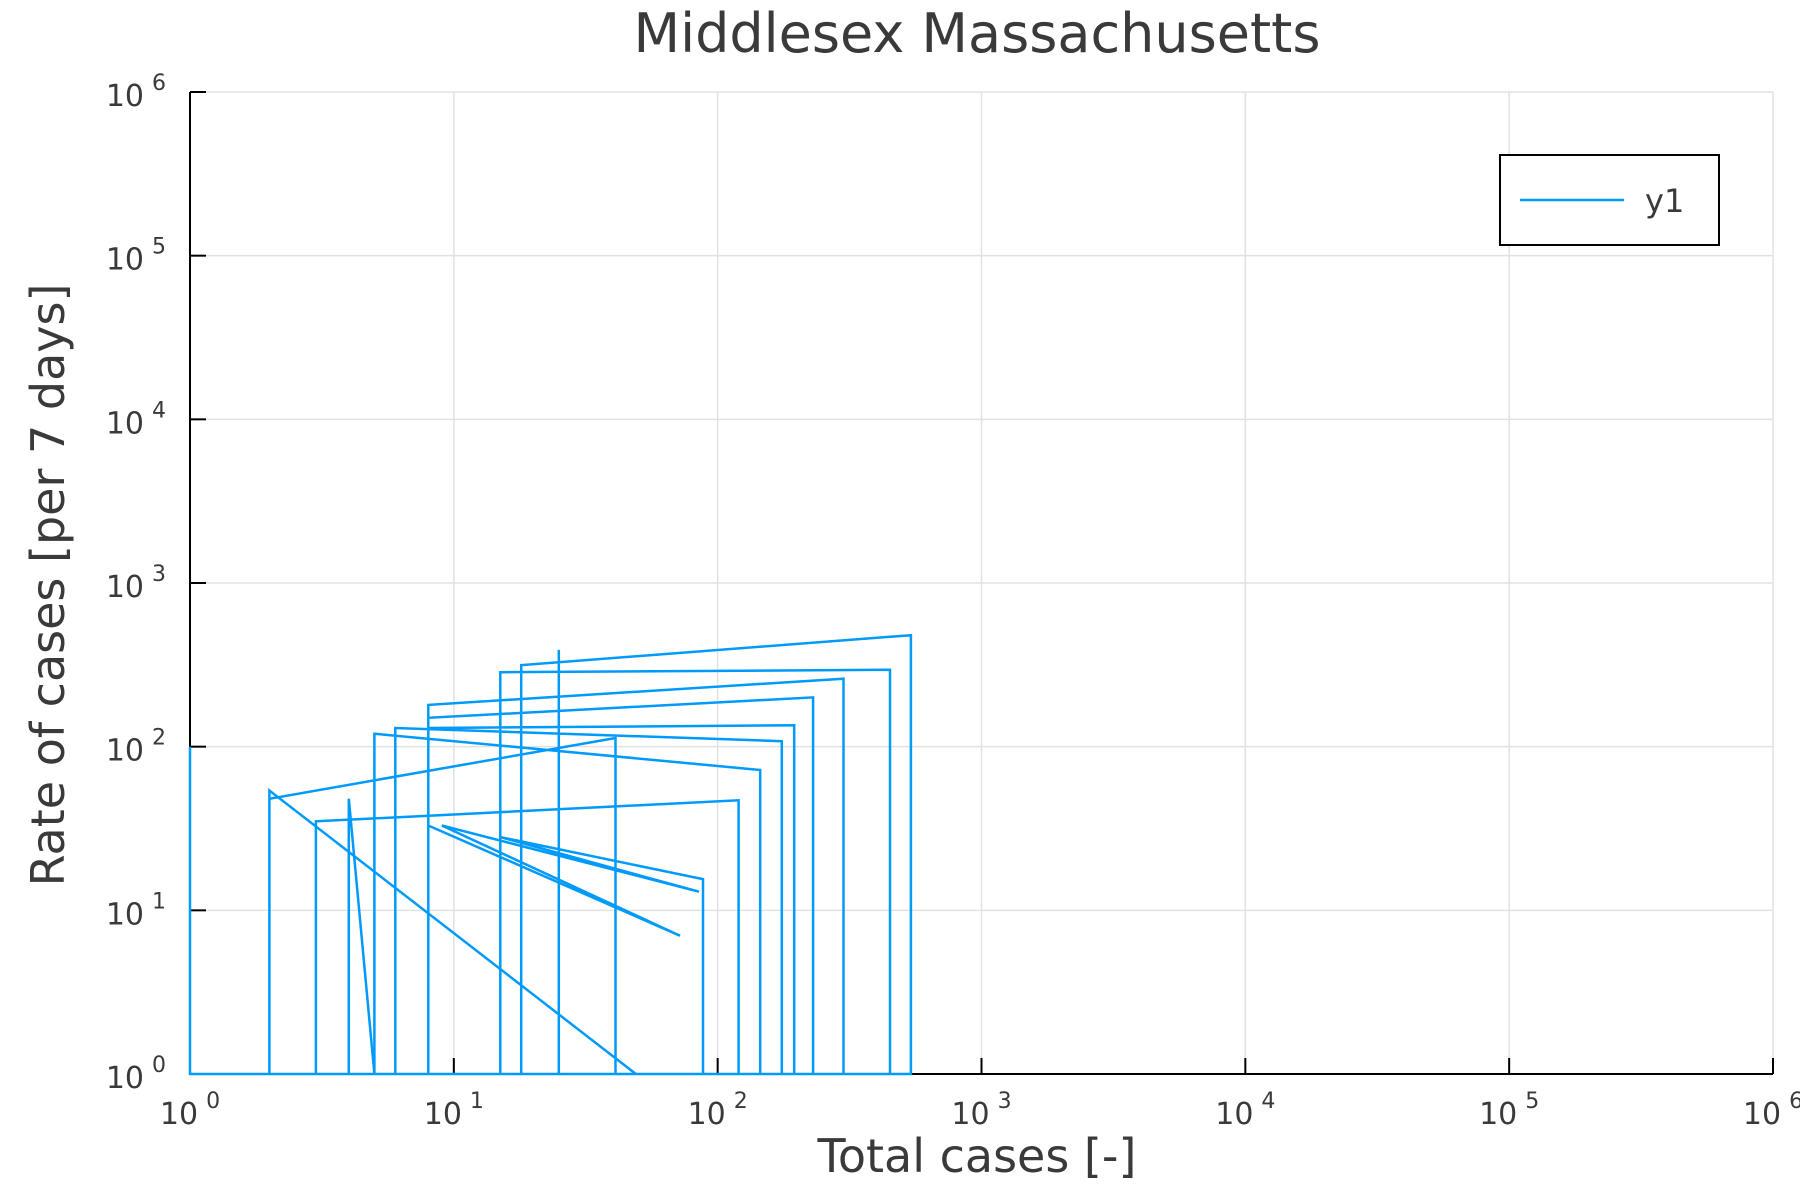  What do you see at coordinates (136, 583) in the screenshot?
I see `y-tick-label: 10 3` at bounding box center [136, 583].